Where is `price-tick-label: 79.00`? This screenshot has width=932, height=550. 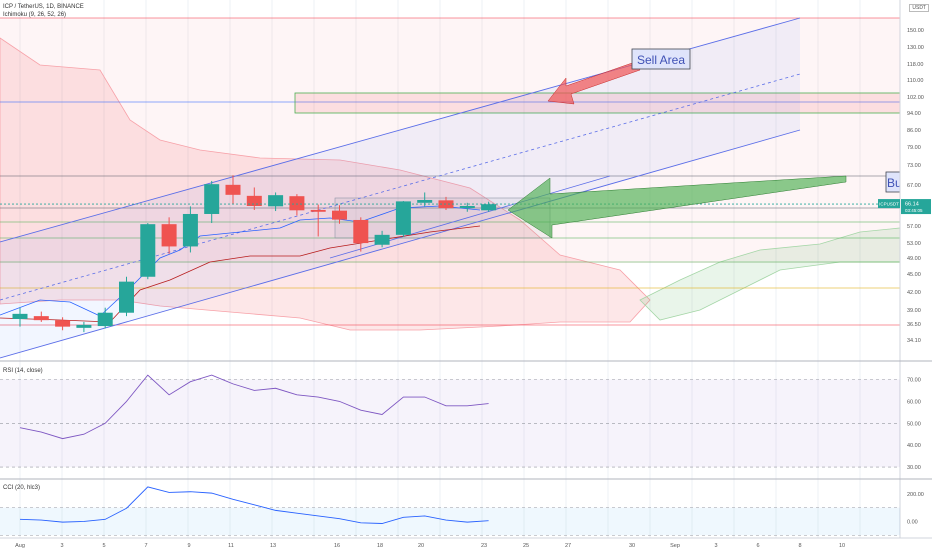
price-tick-label: 79.00 is located at coordinates (914, 148).